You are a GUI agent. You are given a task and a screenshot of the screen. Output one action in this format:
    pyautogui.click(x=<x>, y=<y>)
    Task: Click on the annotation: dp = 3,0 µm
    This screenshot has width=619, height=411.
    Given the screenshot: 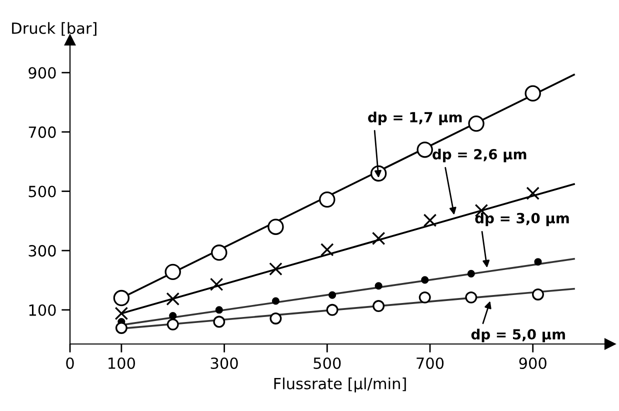 What is the action you would take?
    pyautogui.click(x=522, y=219)
    